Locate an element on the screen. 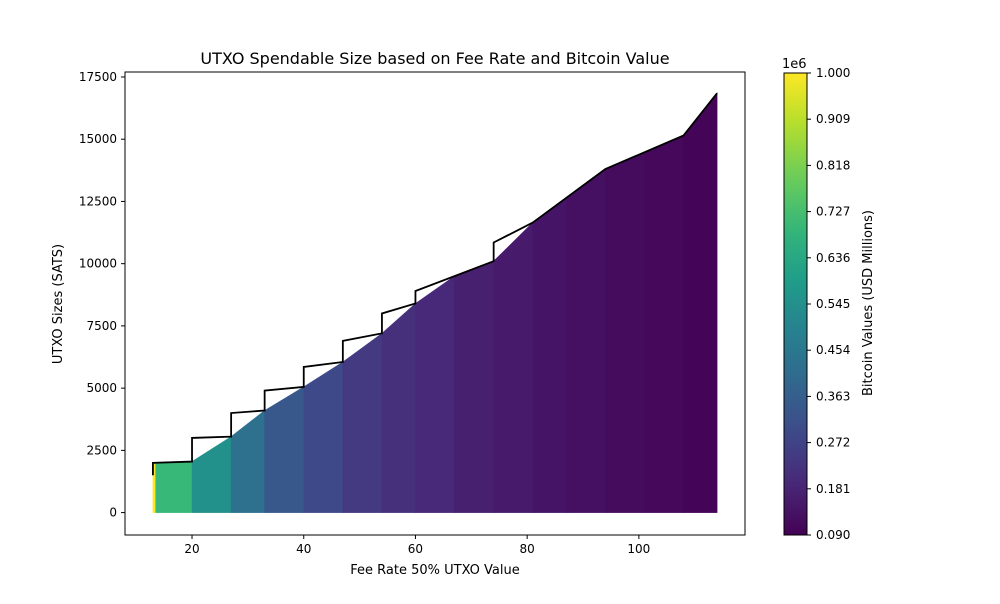 The image size is (1000, 604). x-tick-label: 100 is located at coordinates (638, 549).